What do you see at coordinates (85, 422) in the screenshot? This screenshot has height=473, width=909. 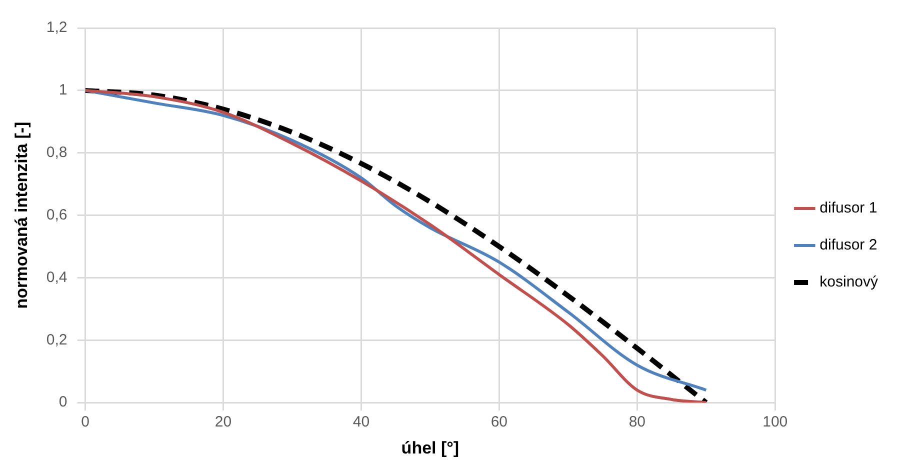 I see `x-tick-label: 0` at bounding box center [85, 422].